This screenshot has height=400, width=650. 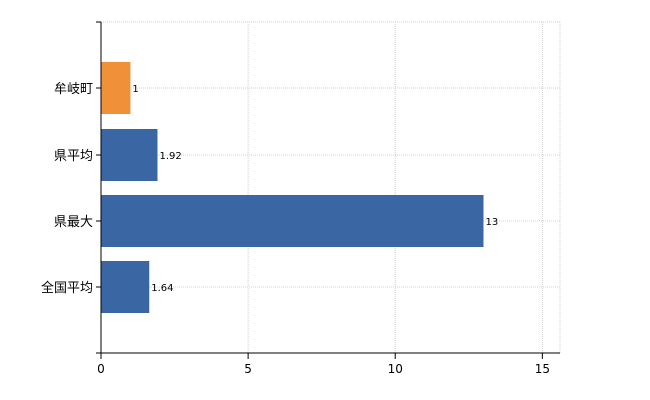 What do you see at coordinates (73, 156) in the screenshot?
I see `category-label: 県平均` at bounding box center [73, 156].